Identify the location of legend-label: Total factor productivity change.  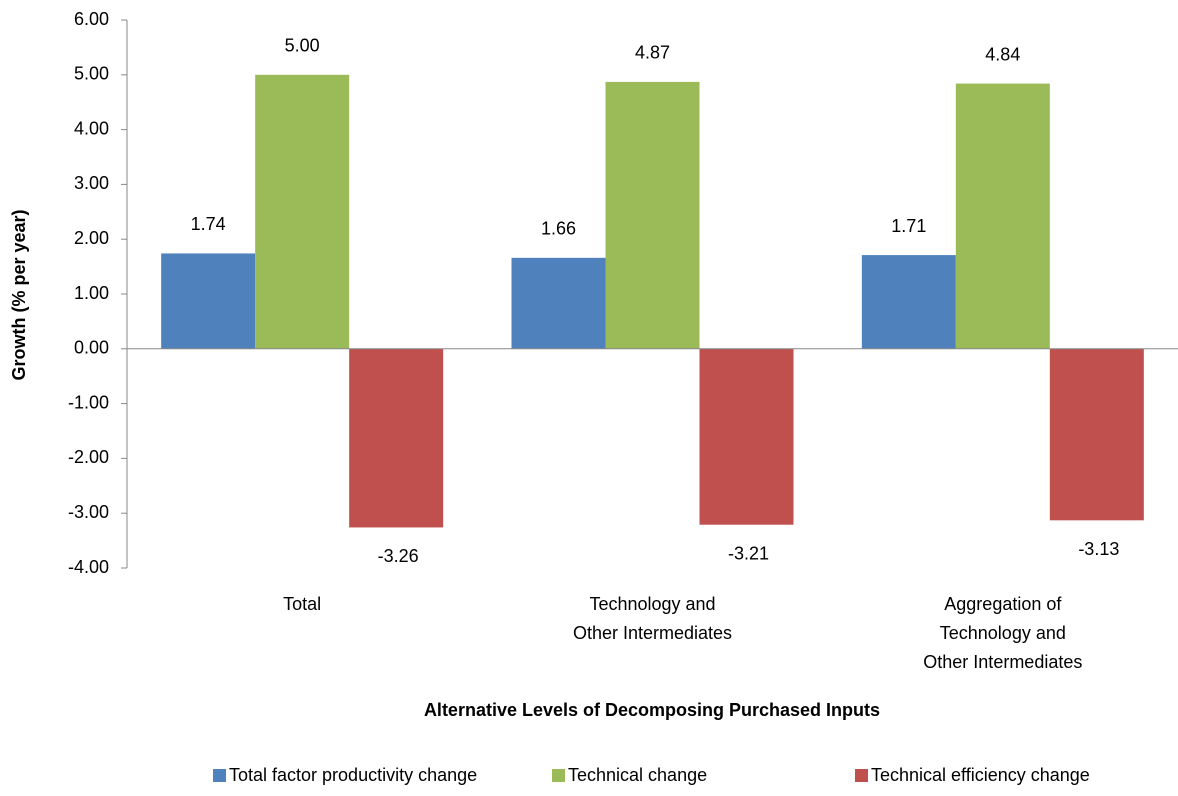
(353, 775).